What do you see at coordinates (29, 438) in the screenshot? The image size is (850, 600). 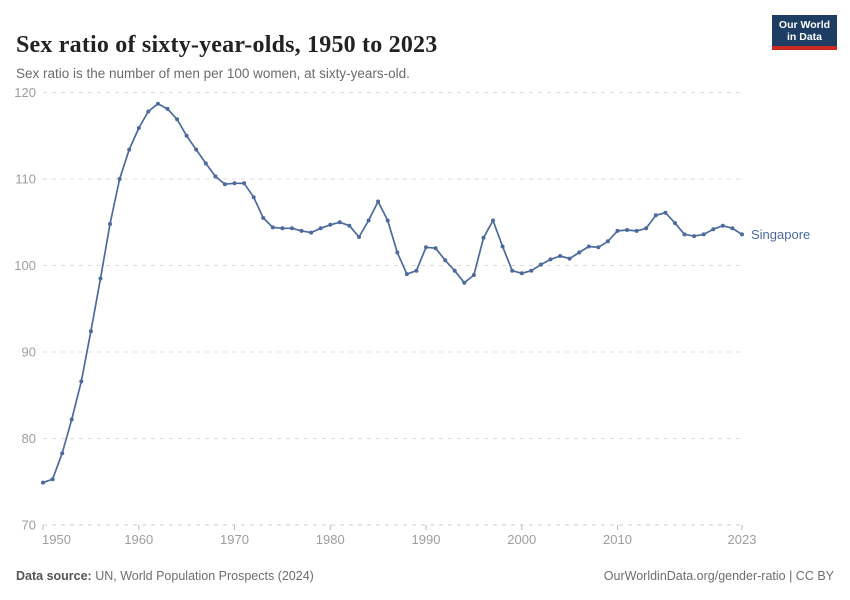 I see `y-tick-label: 80` at bounding box center [29, 438].